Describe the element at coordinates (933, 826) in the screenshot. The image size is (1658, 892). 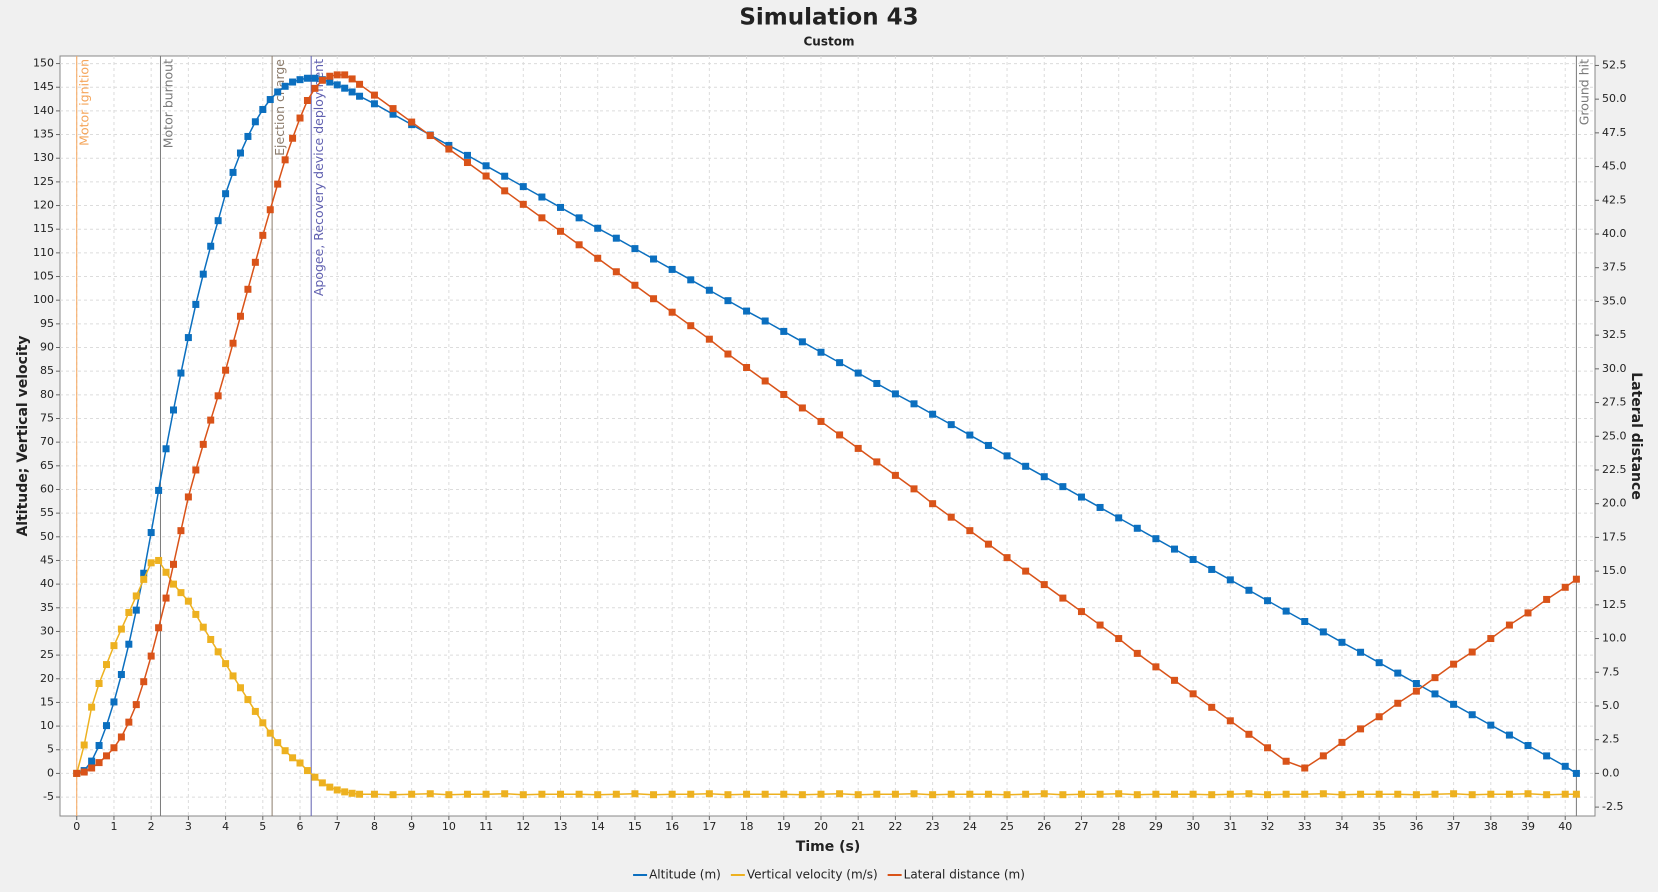
I see `x-tick-label: 23` at that location.